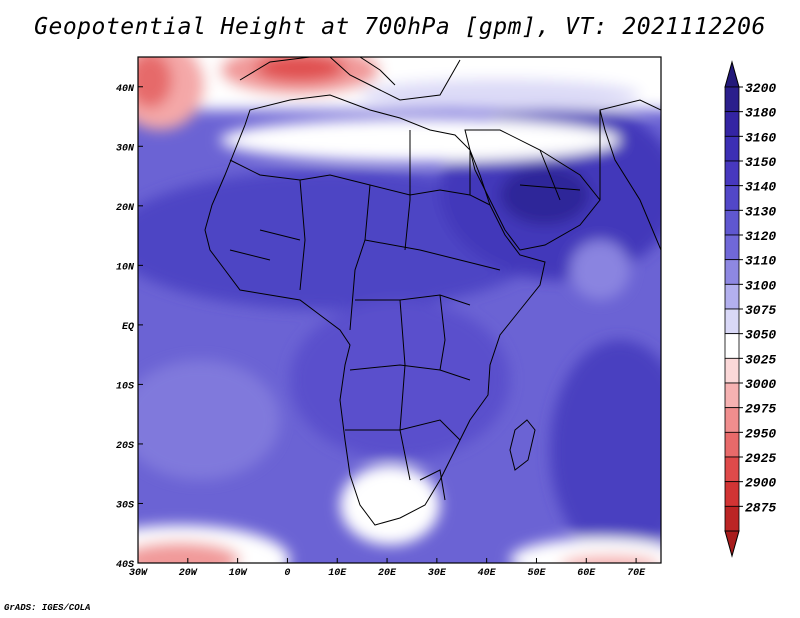 This screenshot has height=618, width=800. What do you see at coordinates (760, 137) in the screenshot?
I see `colorbar-label: 3160` at bounding box center [760, 137].